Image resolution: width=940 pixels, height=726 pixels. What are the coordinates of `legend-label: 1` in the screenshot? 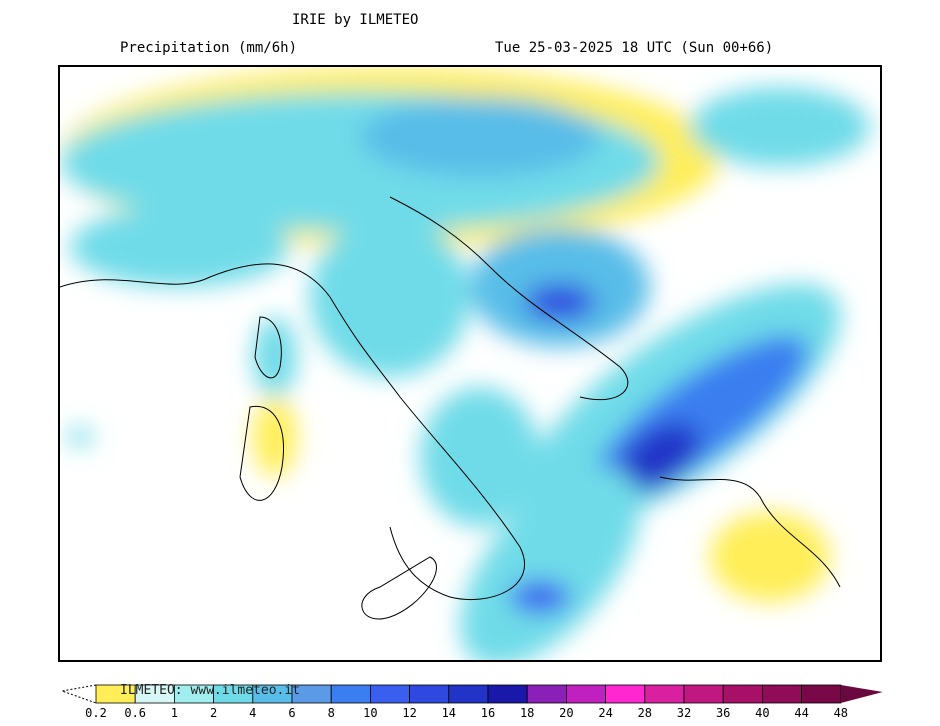 It's located at (174, 713).